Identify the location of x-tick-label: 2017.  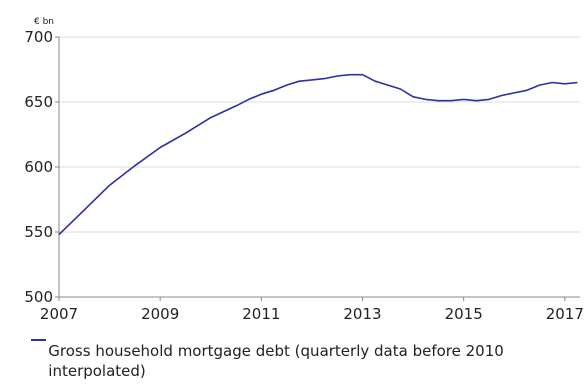
(565, 314).